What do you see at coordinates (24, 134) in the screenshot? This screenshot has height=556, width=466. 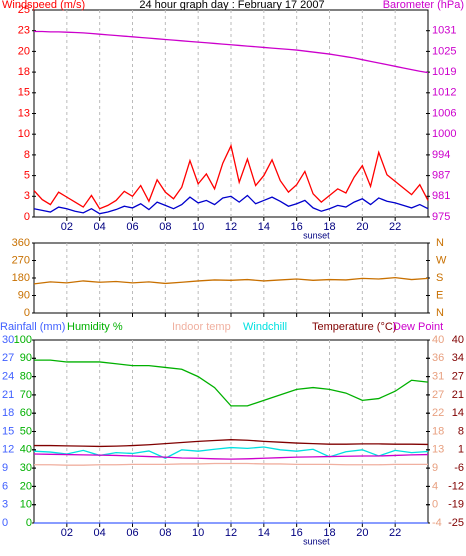 I see `y-tick-label: 10` at bounding box center [24, 134].